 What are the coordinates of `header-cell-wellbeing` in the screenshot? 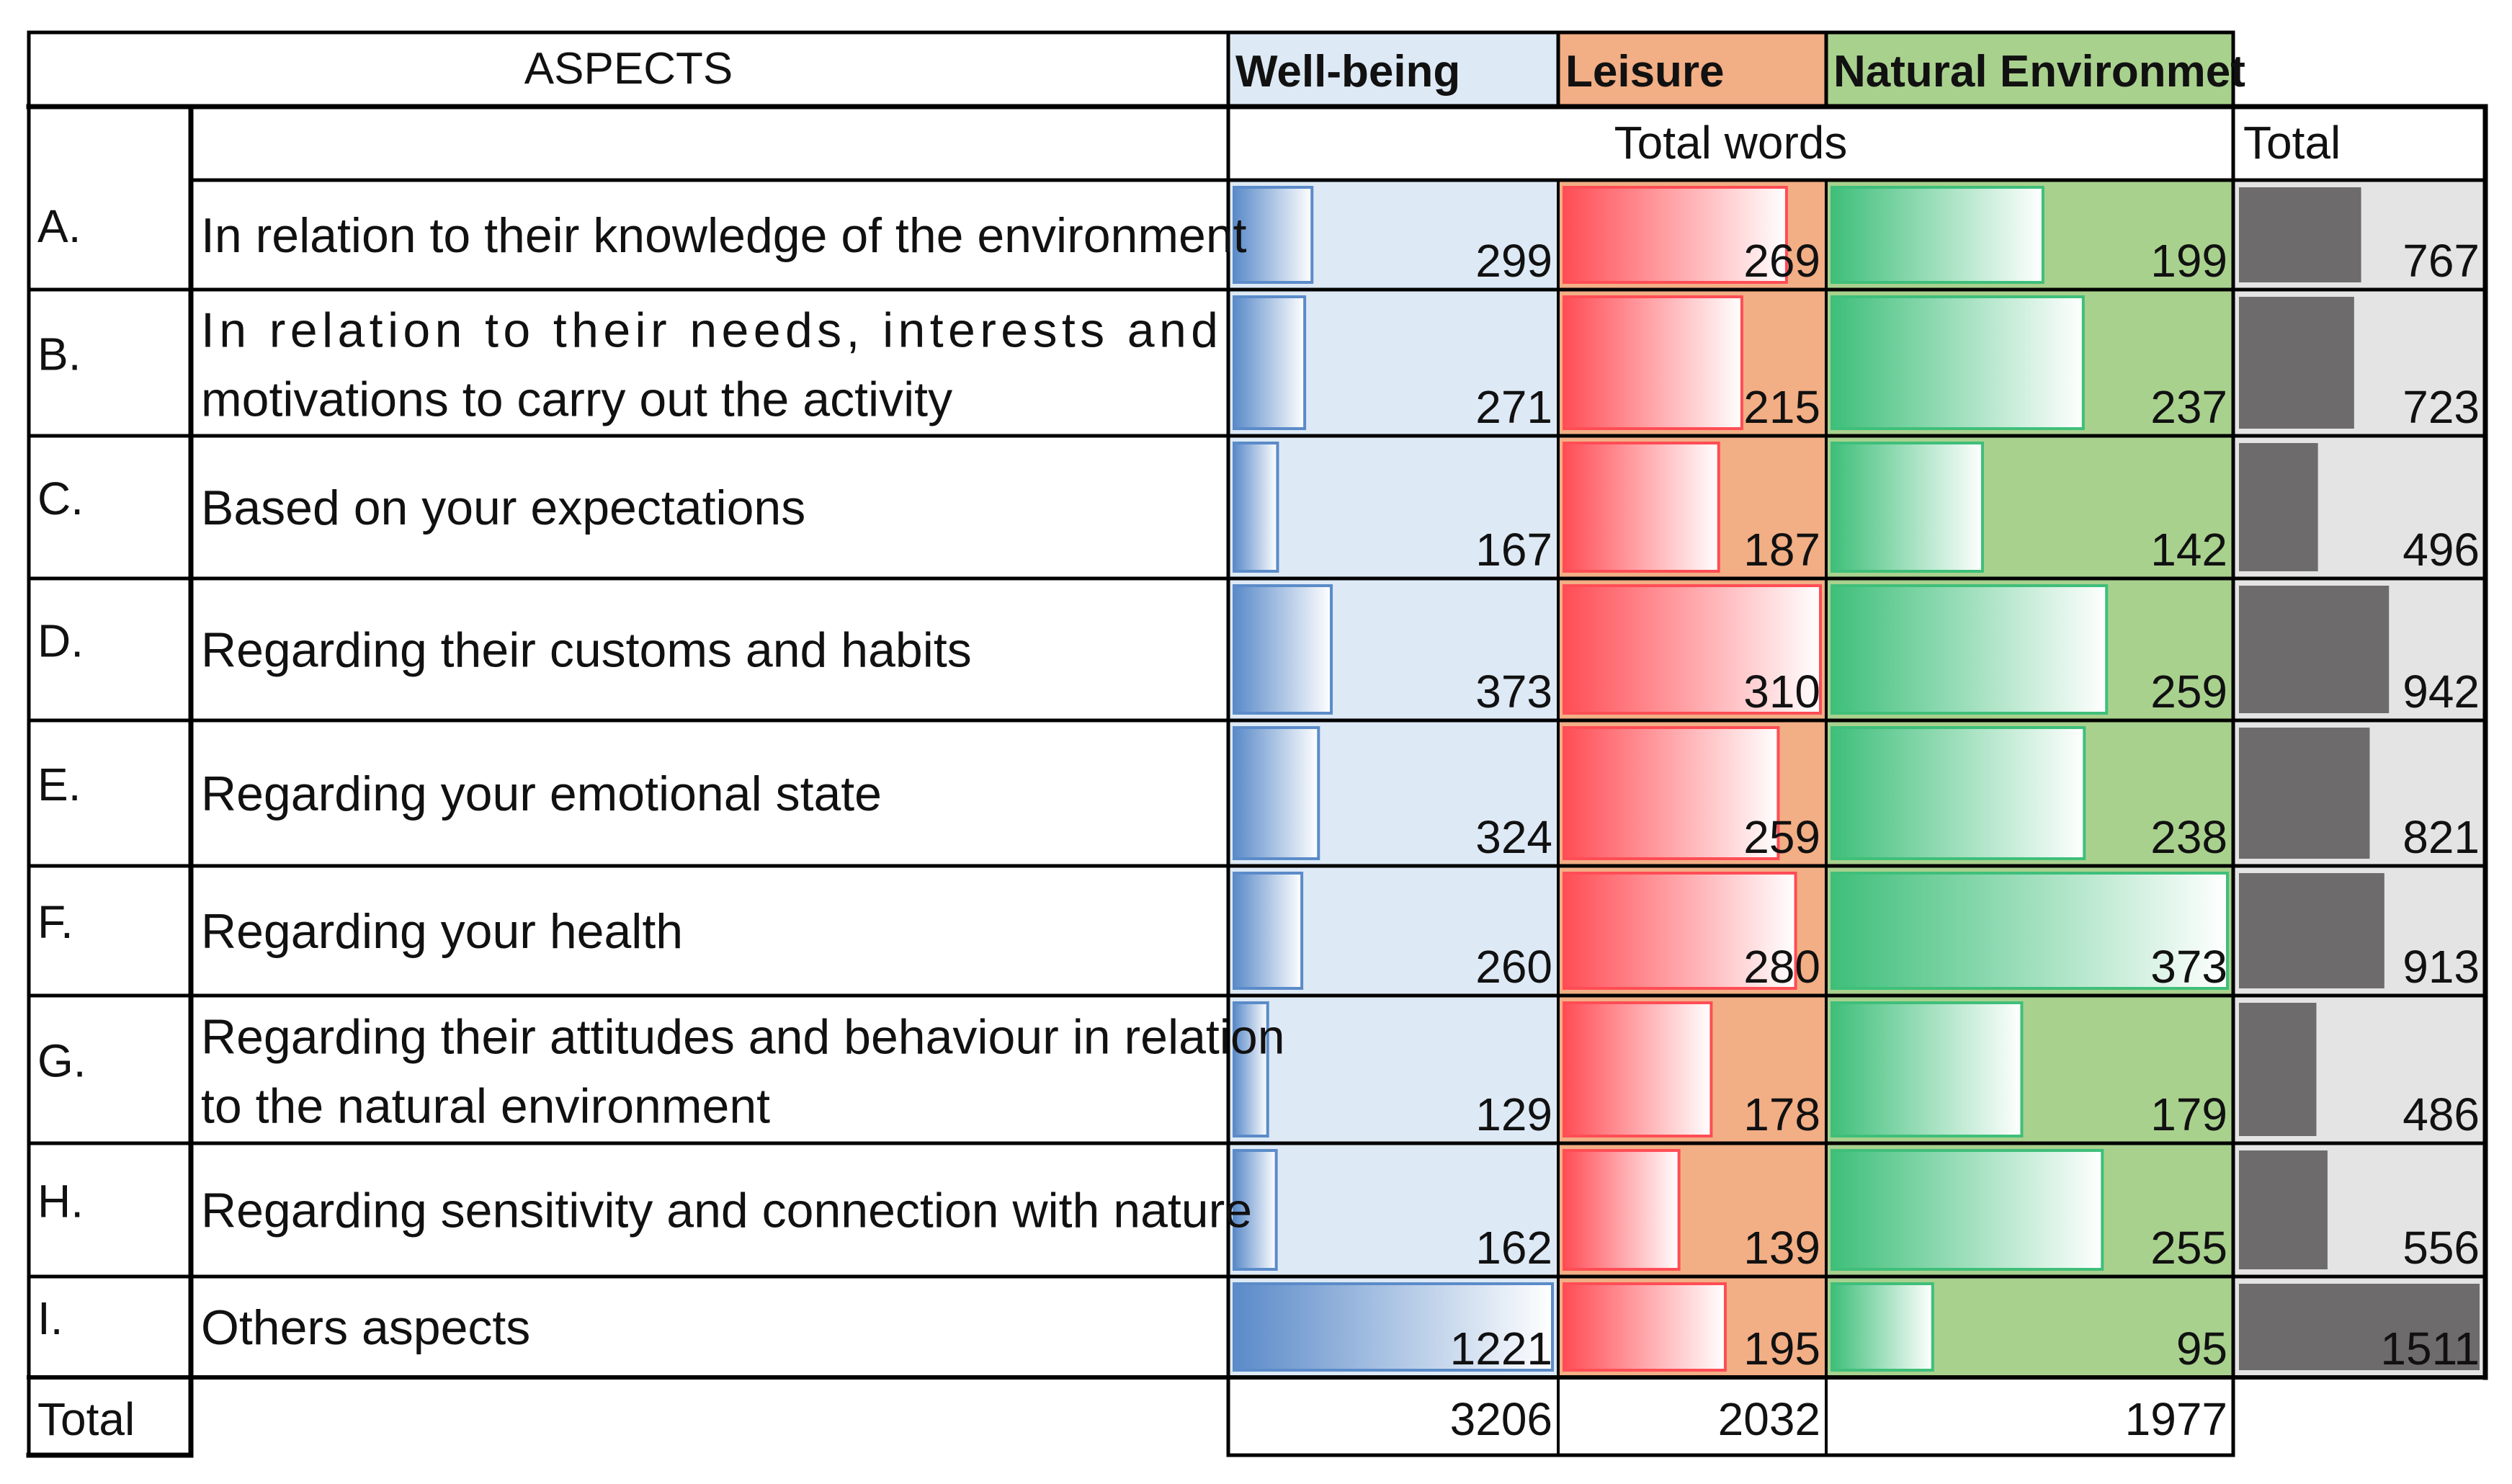 It's located at (1393, 69).